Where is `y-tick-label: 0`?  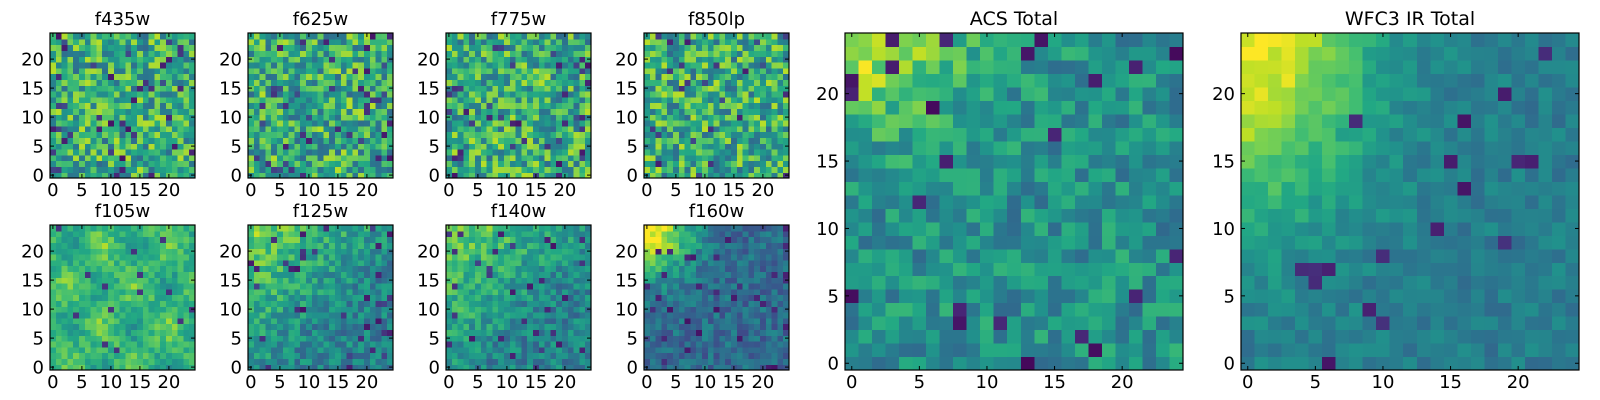 y-tick-label: 0 is located at coordinates (236, 368).